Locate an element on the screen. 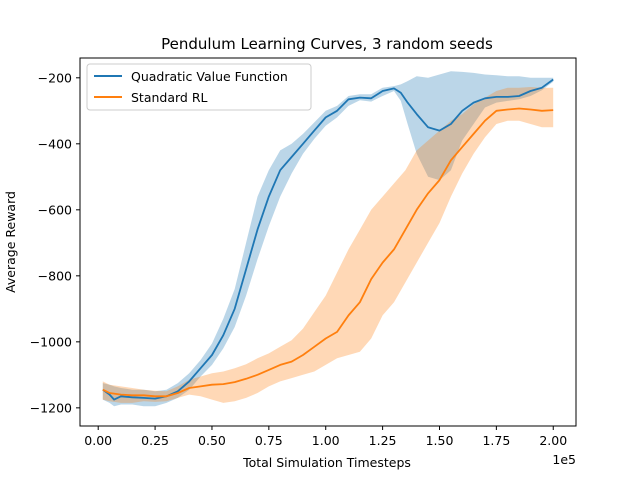 The width and height of the screenshot is (639, 479). x-axis-offset-label: 1e5 is located at coordinates (564, 459).